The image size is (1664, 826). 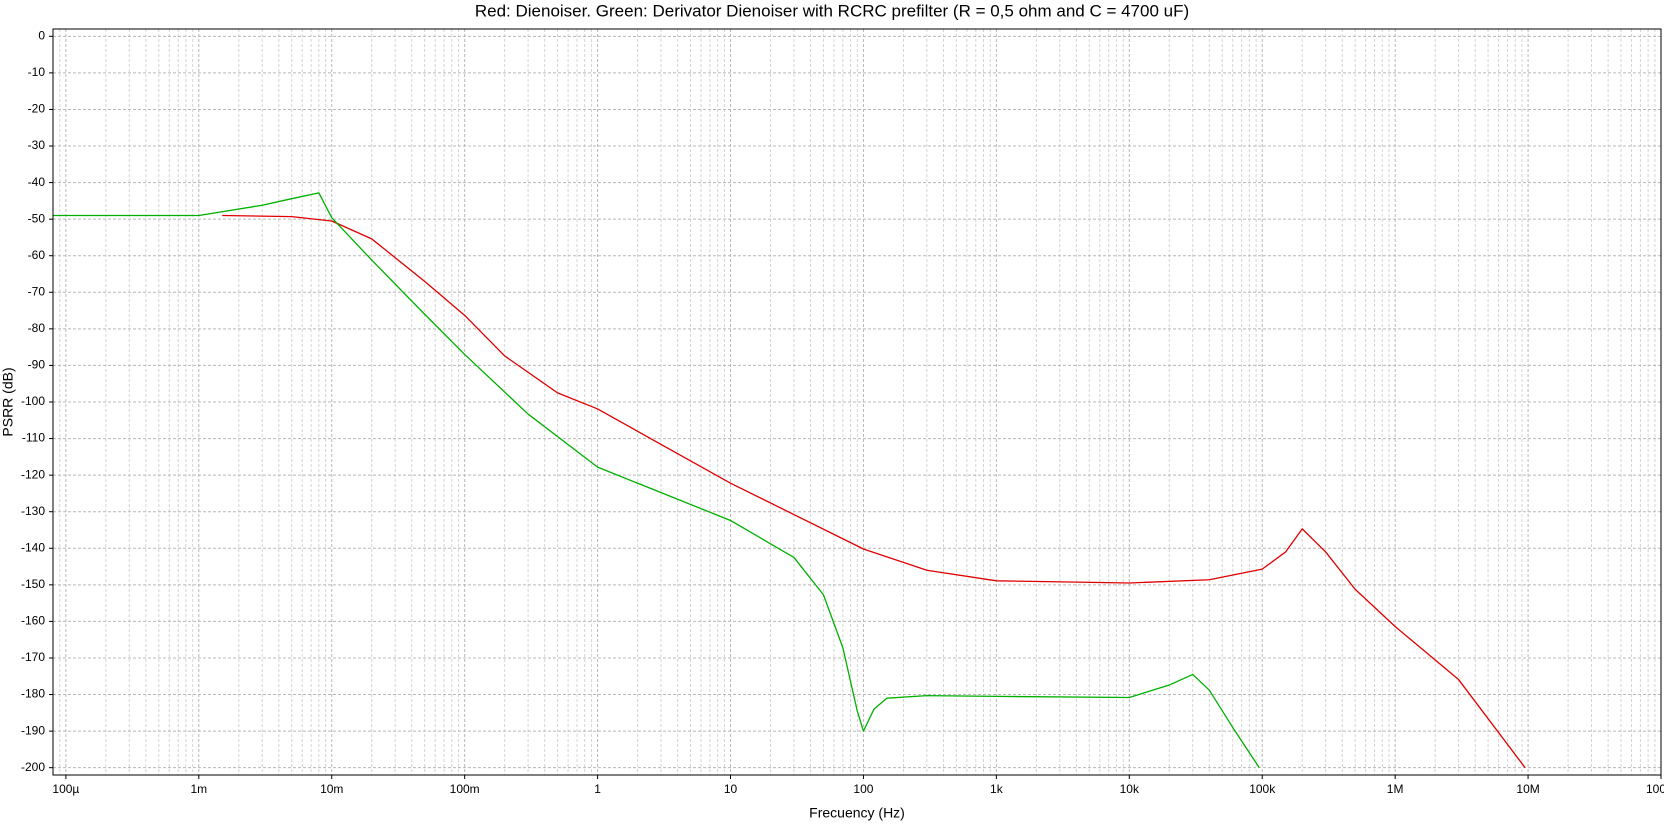 What do you see at coordinates (1262, 789) in the screenshot?
I see `x-tick-label: 100k` at bounding box center [1262, 789].